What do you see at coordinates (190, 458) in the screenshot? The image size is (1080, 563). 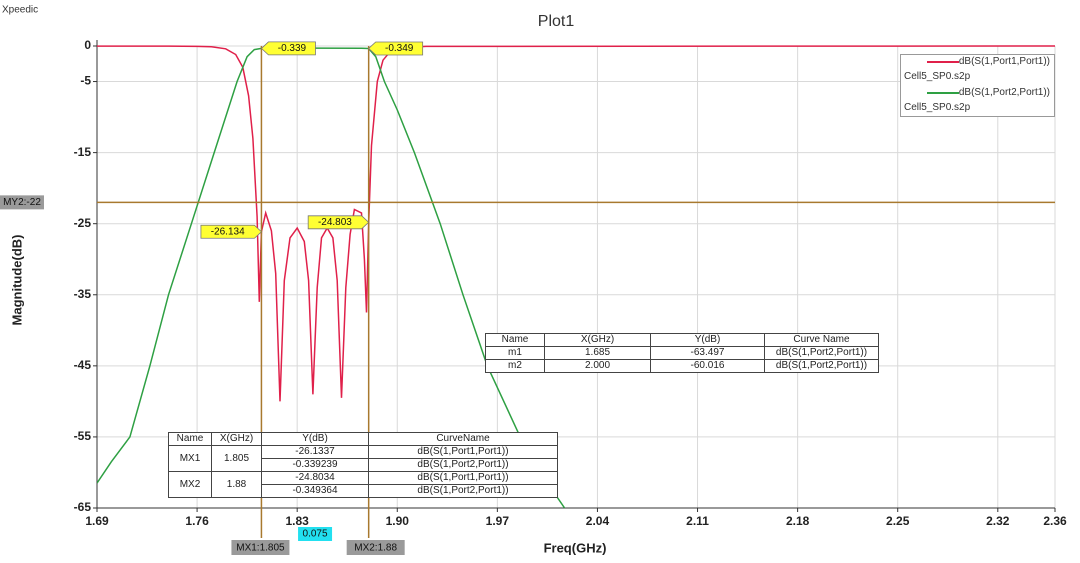 I see `cell: MX1` at bounding box center [190, 458].